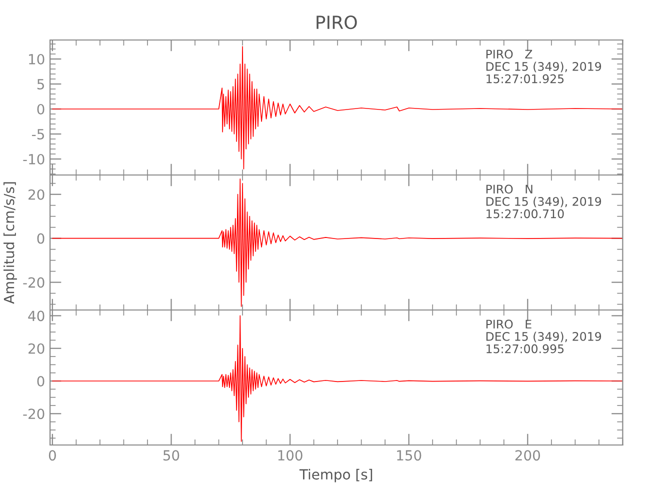 The image size is (650, 500). What do you see at coordinates (38, 134) in the screenshot?
I see `y-tick-label: -5` at bounding box center [38, 134].